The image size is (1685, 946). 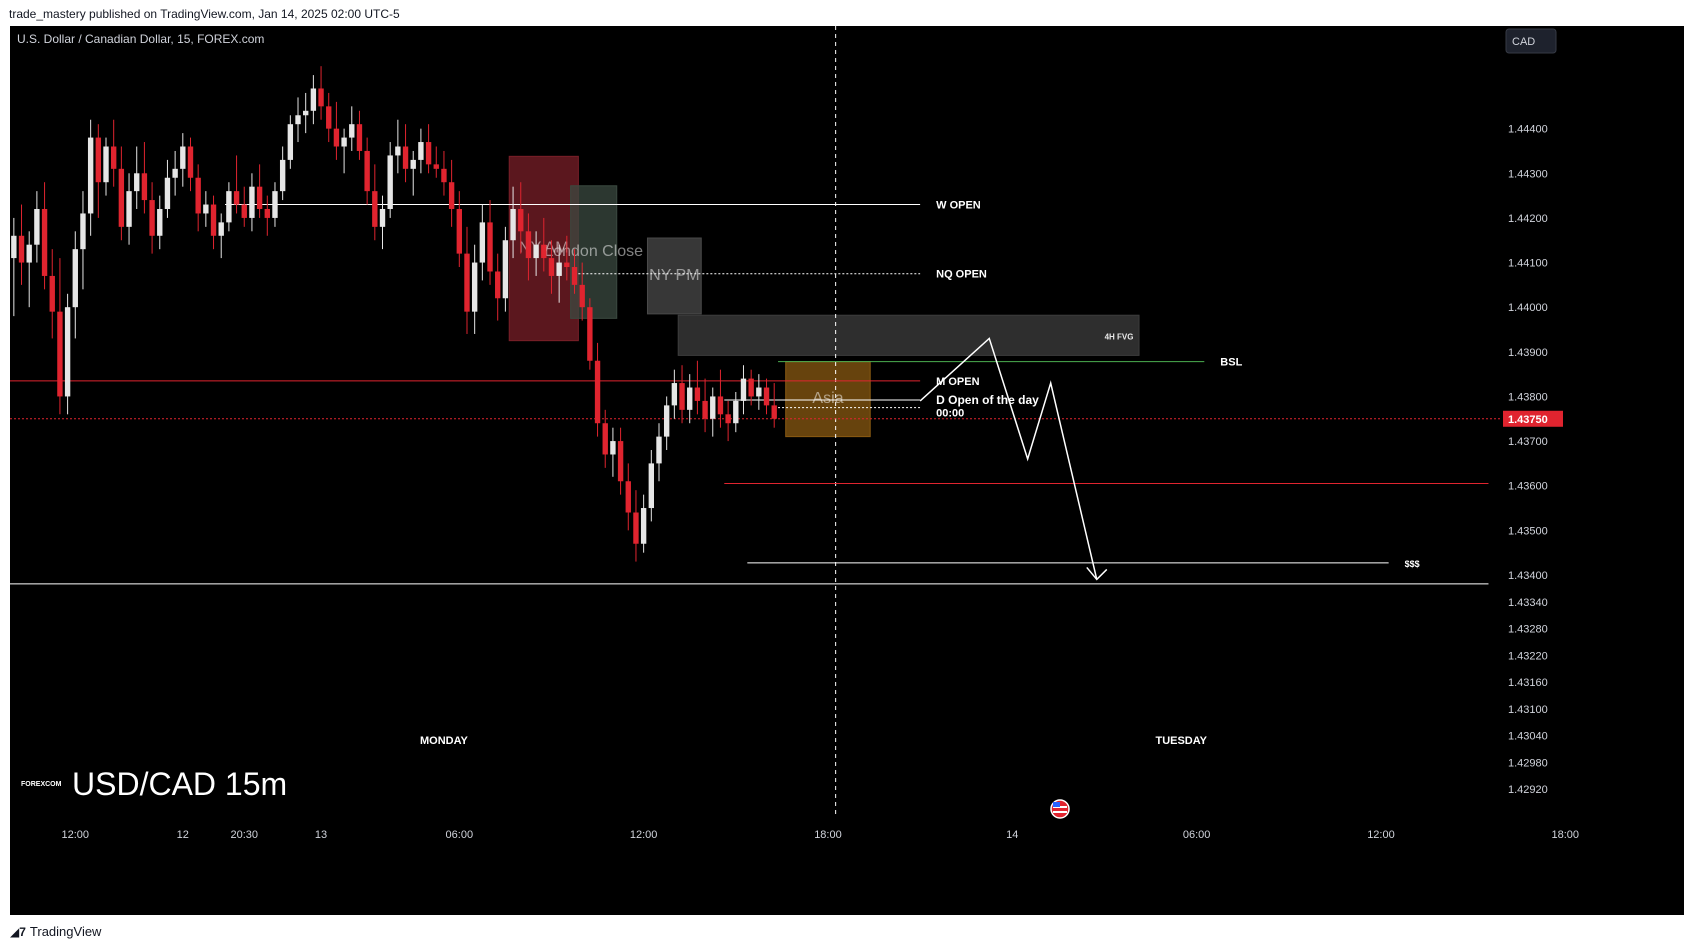 What do you see at coordinates (1528, 442) in the screenshot?
I see `price-tick-label: 1.43700` at bounding box center [1528, 442].